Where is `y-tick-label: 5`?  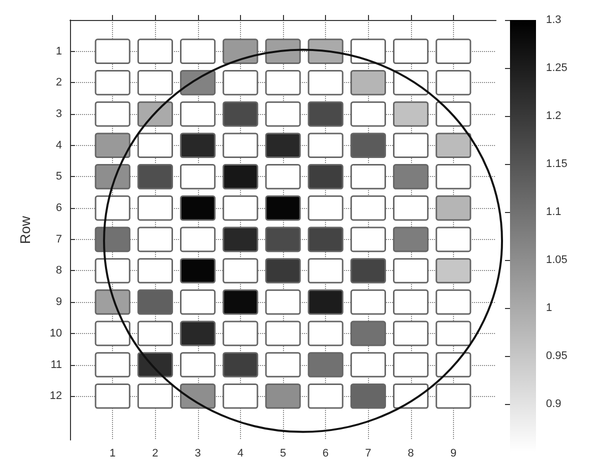
y-tick-label: 5 is located at coordinates (59, 176).